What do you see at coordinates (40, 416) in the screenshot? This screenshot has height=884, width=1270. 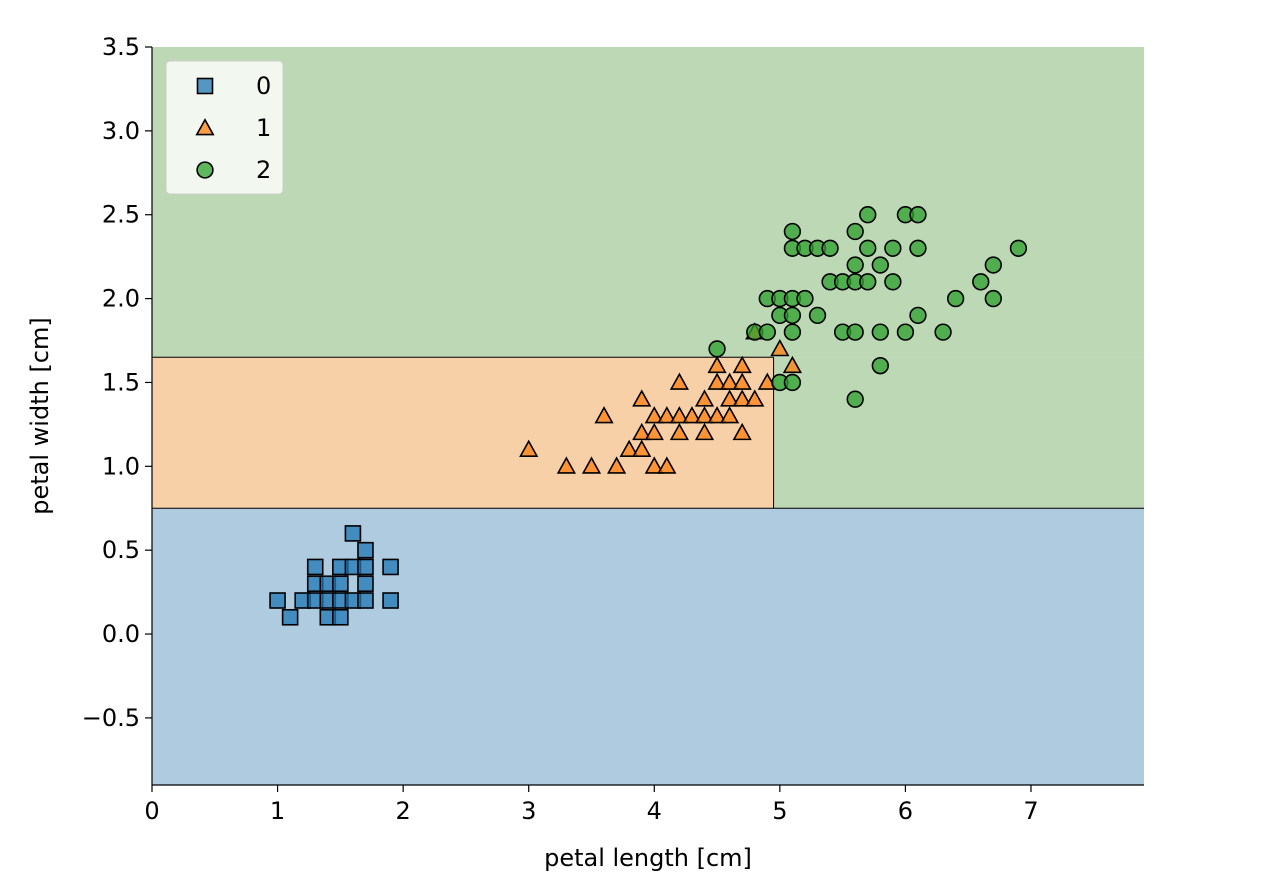 I see `y-axis-label: petal width [cm]` at bounding box center [40, 416].